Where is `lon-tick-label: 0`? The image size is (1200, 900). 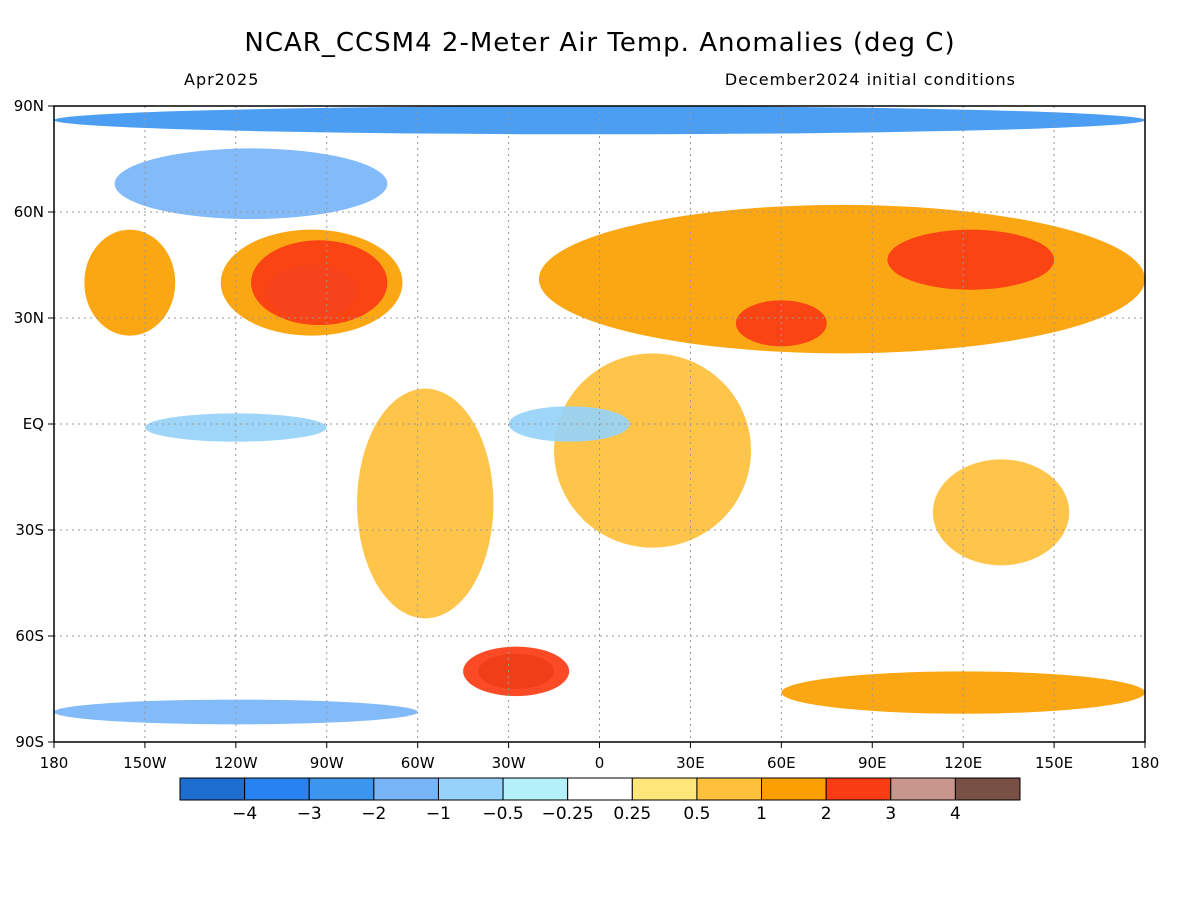 lon-tick-label: 0 is located at coordinates (600, 763).